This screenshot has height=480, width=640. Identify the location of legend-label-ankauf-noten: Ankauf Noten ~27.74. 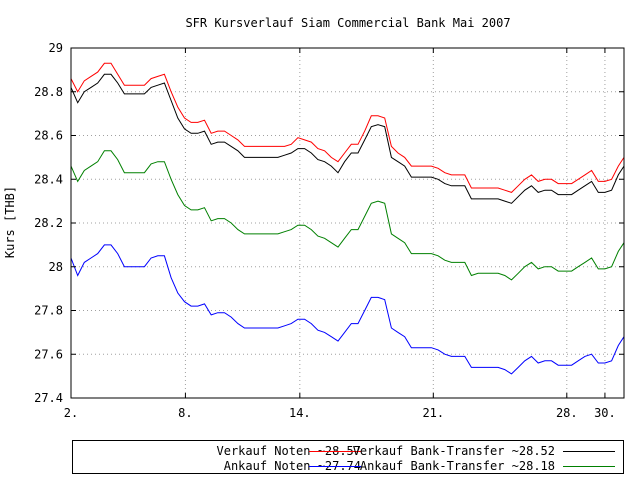
(292, 466).